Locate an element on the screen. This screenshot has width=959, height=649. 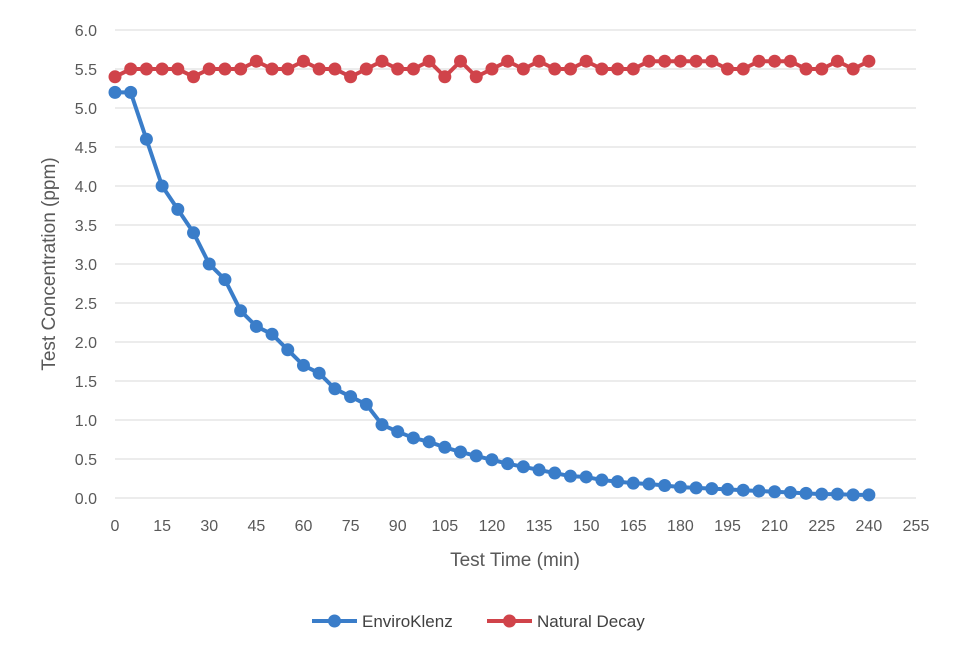
legend-item: Natural Decay is located at coordinates (566, 621).